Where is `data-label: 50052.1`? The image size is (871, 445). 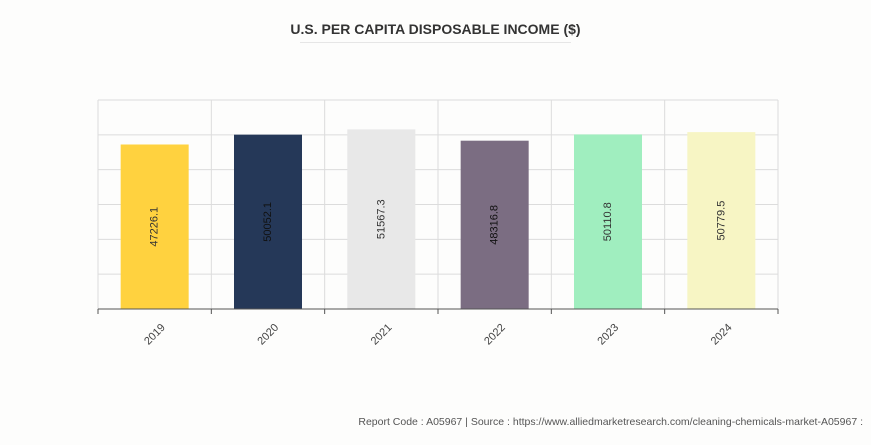
data-label: 50052.1 is located at coordinates (268, 222).